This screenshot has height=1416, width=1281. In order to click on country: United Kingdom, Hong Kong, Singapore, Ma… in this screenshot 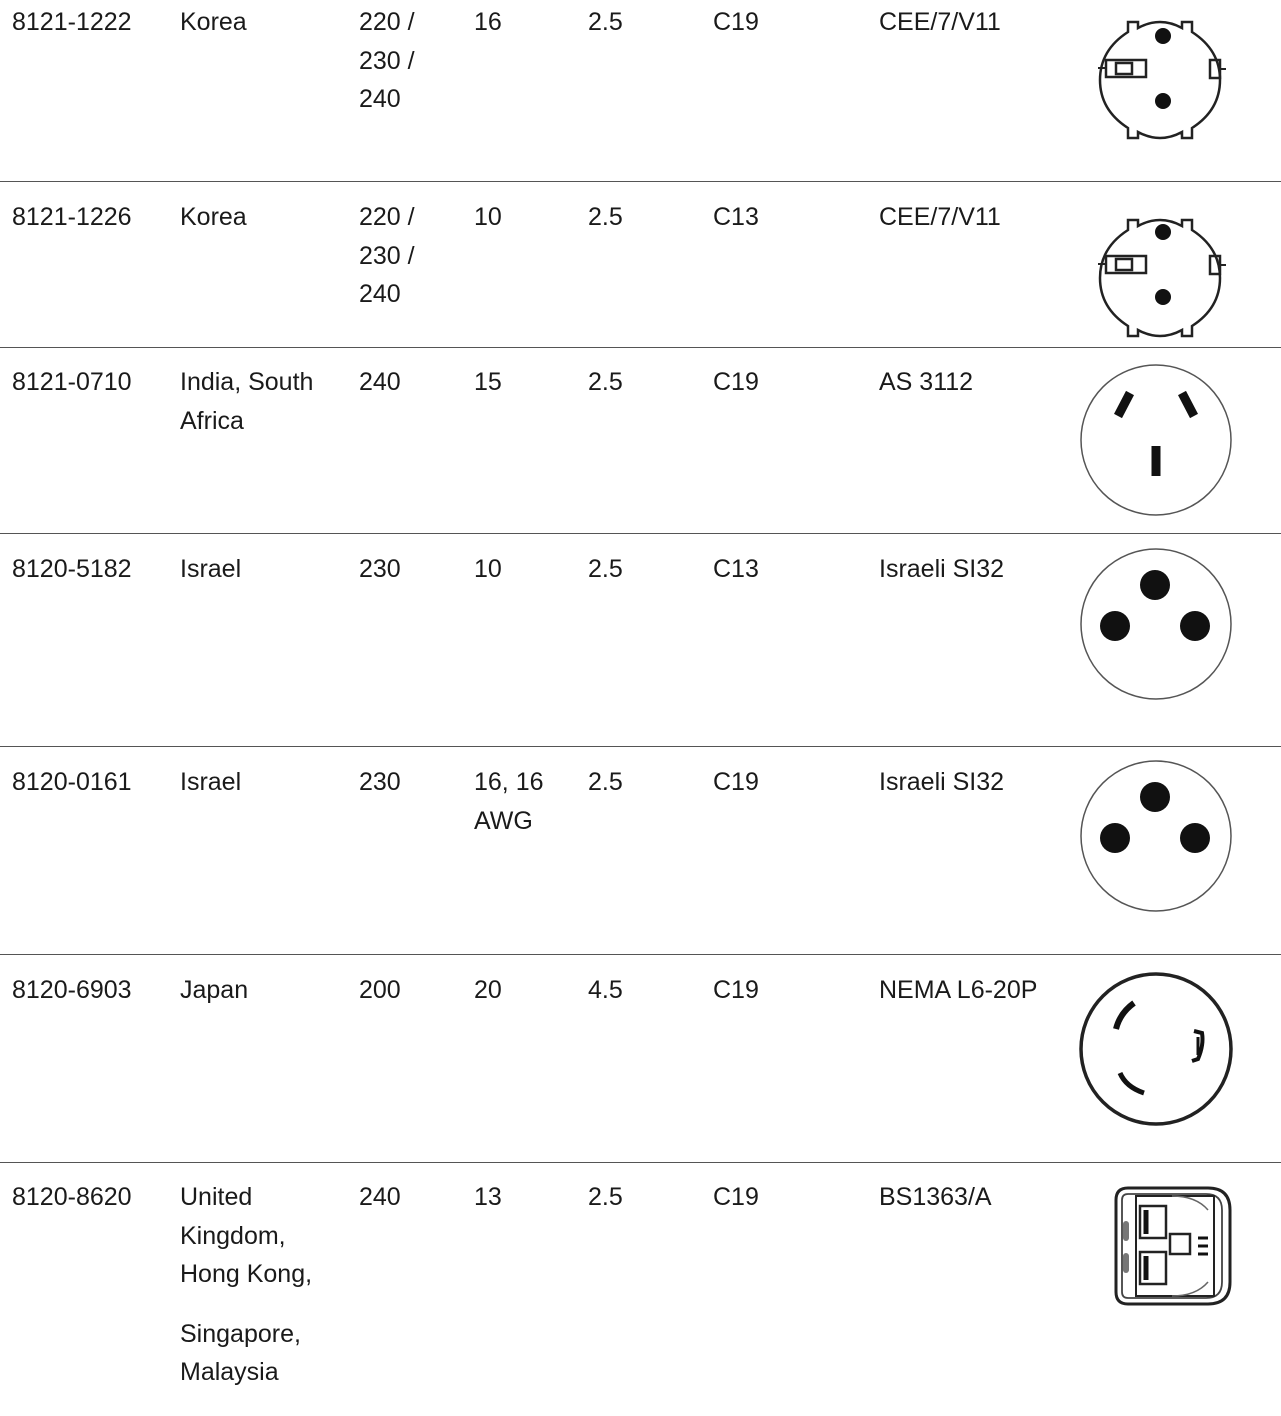, I will do `click(246, 1284)`.